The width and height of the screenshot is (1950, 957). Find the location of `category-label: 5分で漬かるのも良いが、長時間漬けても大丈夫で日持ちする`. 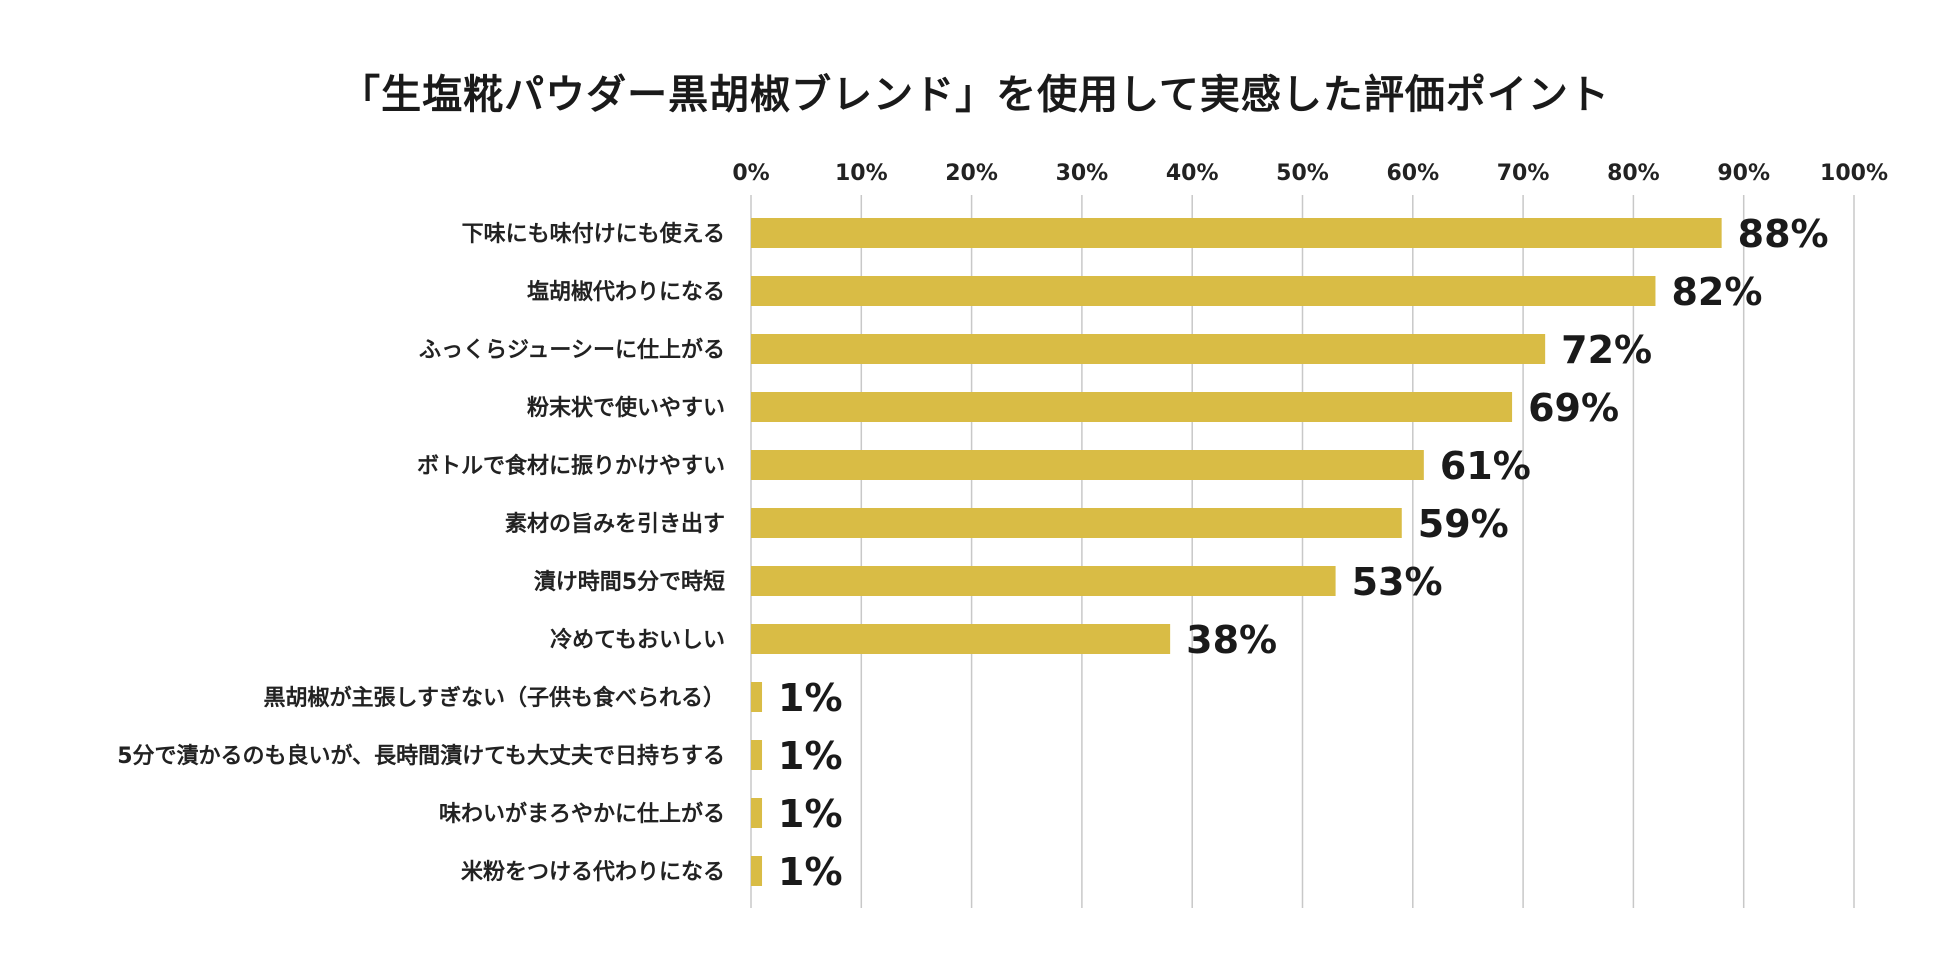

category-label: 5分で漬かるのも良いが、長時間漬けても大丈夫で日持ちする is located at coordinates (421, 756).